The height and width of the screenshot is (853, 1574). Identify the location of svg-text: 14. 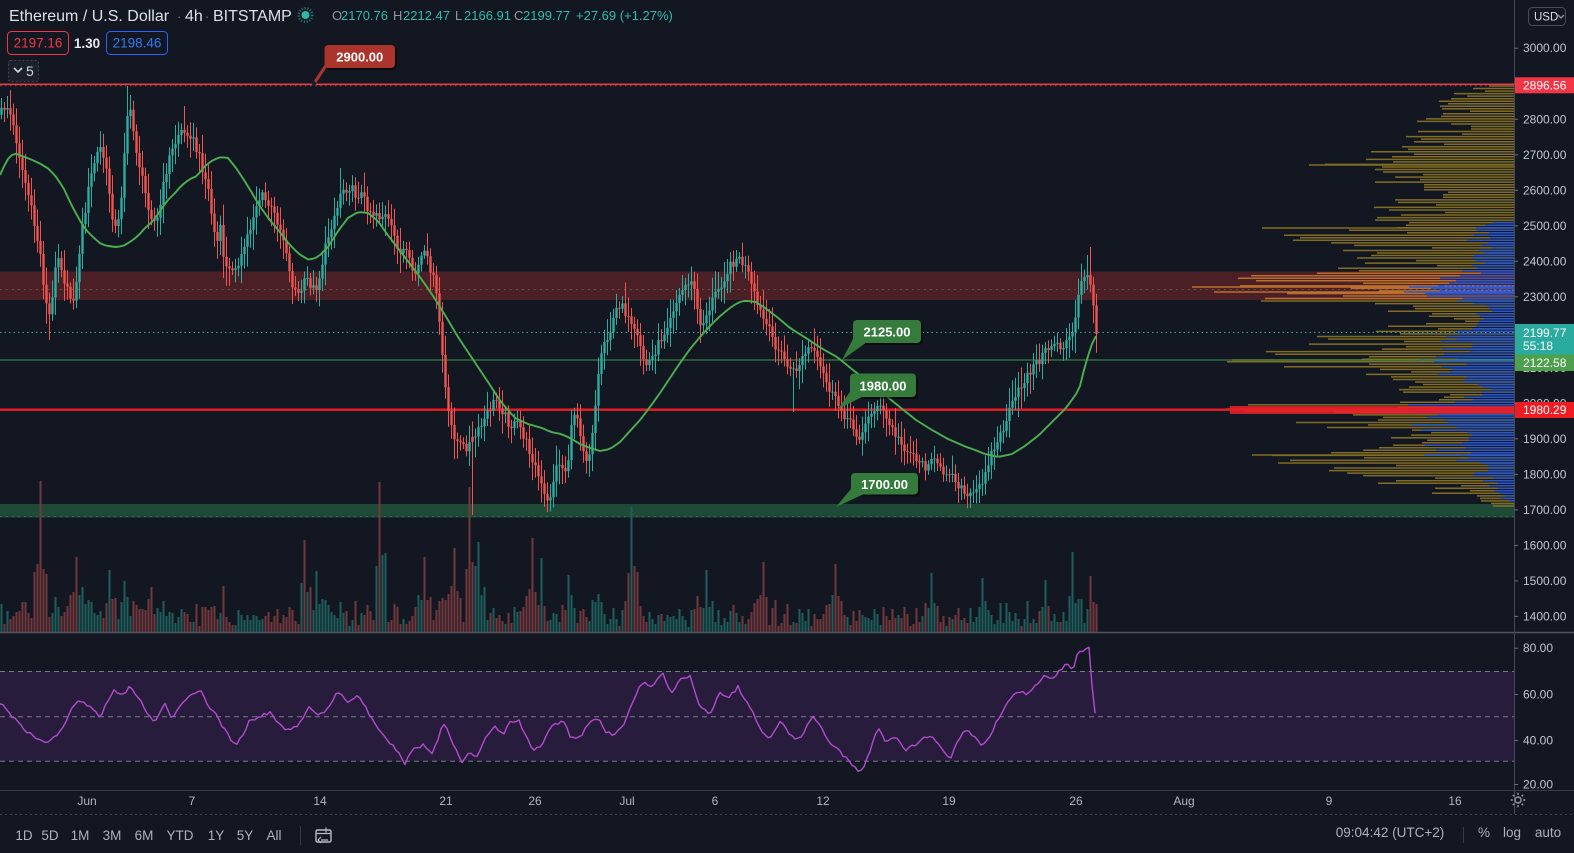
(320, 801).